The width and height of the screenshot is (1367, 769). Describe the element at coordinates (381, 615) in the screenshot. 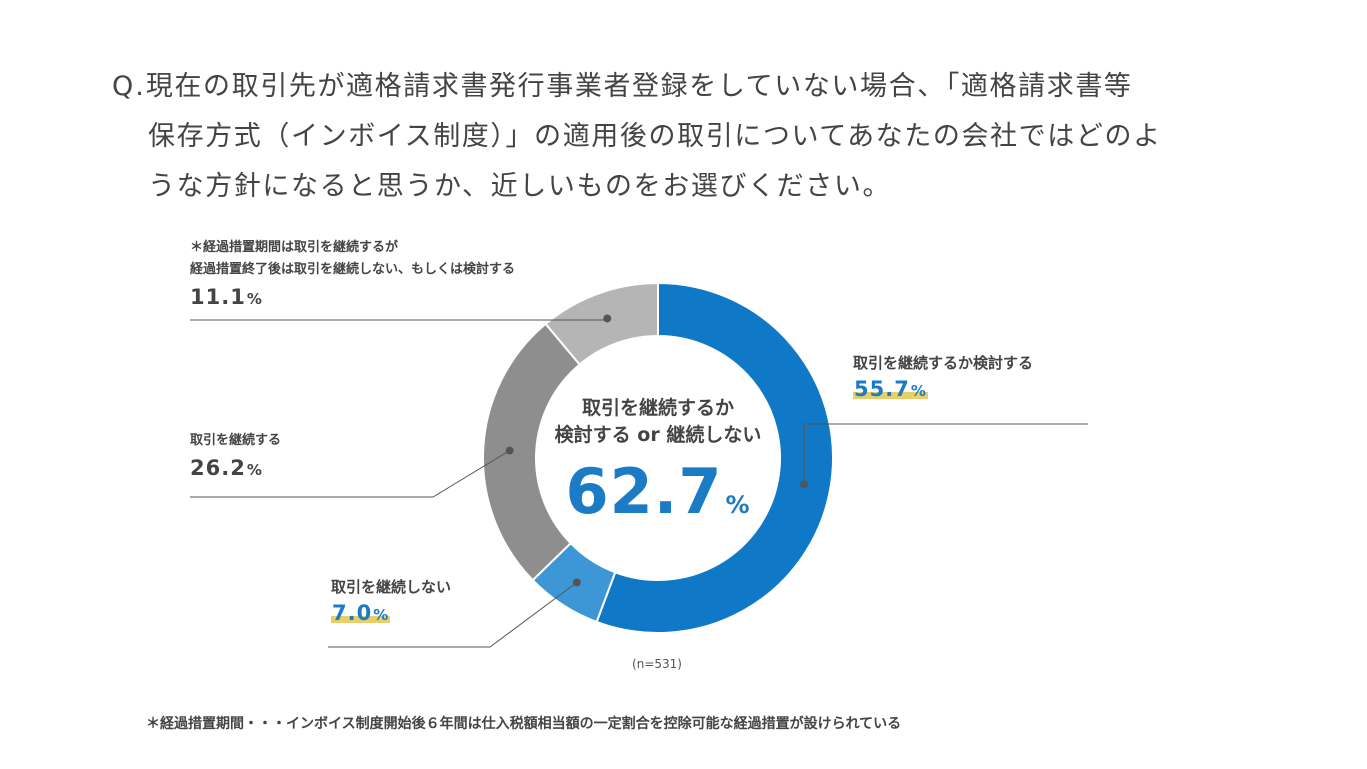

I see `slice-value-discontinue-unit: %` at that location.